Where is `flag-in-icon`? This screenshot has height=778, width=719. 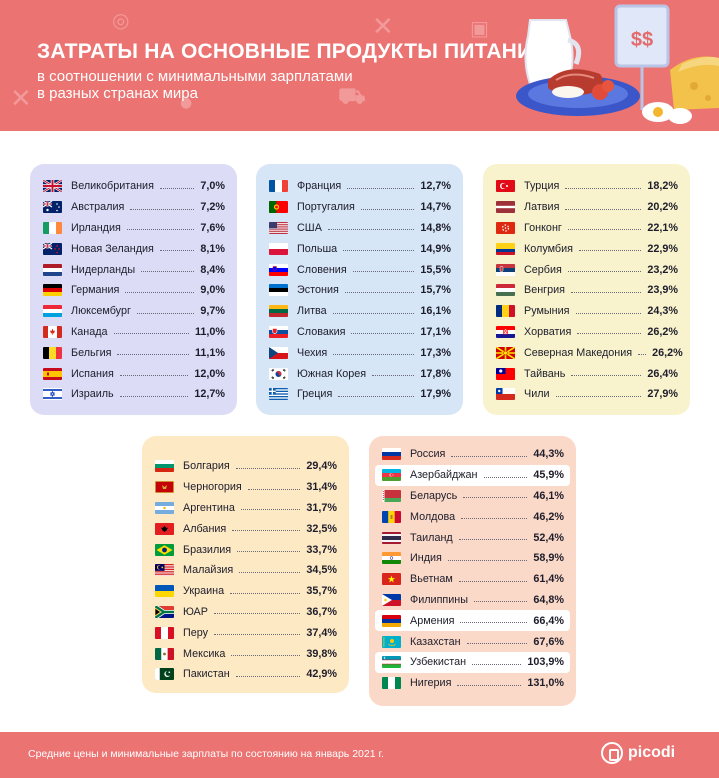
flag-in-icon is located at coordinates (391, 558).